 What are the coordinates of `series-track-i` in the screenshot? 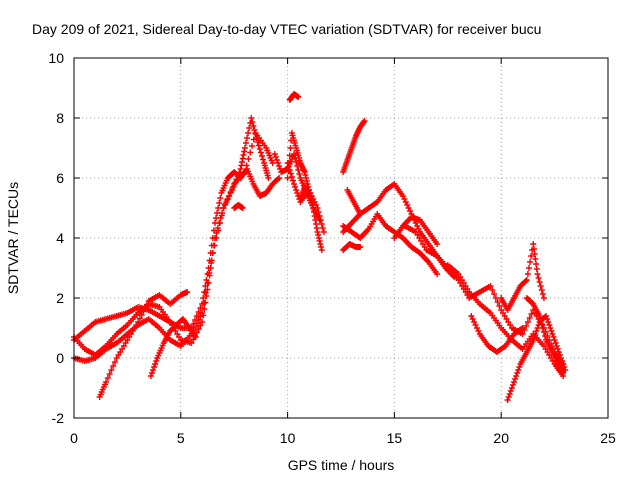 It's located at (305, 197).